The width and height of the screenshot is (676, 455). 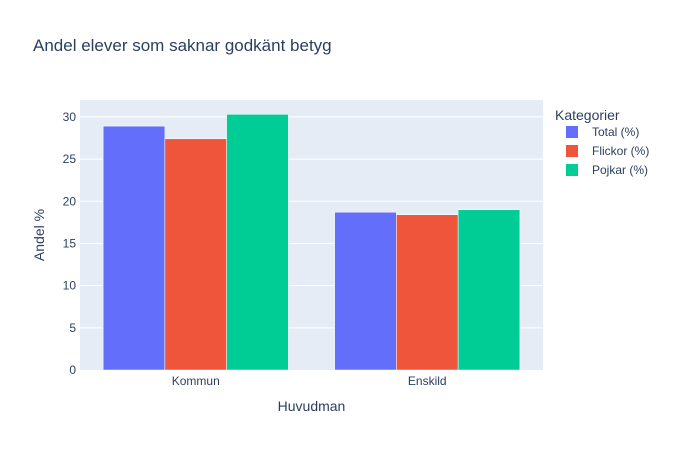 What do you see at coordinates (620, 151) in the screenshot?
I see `legend-label-flickor: Flickor (%)` at bounding box center [620, 151].